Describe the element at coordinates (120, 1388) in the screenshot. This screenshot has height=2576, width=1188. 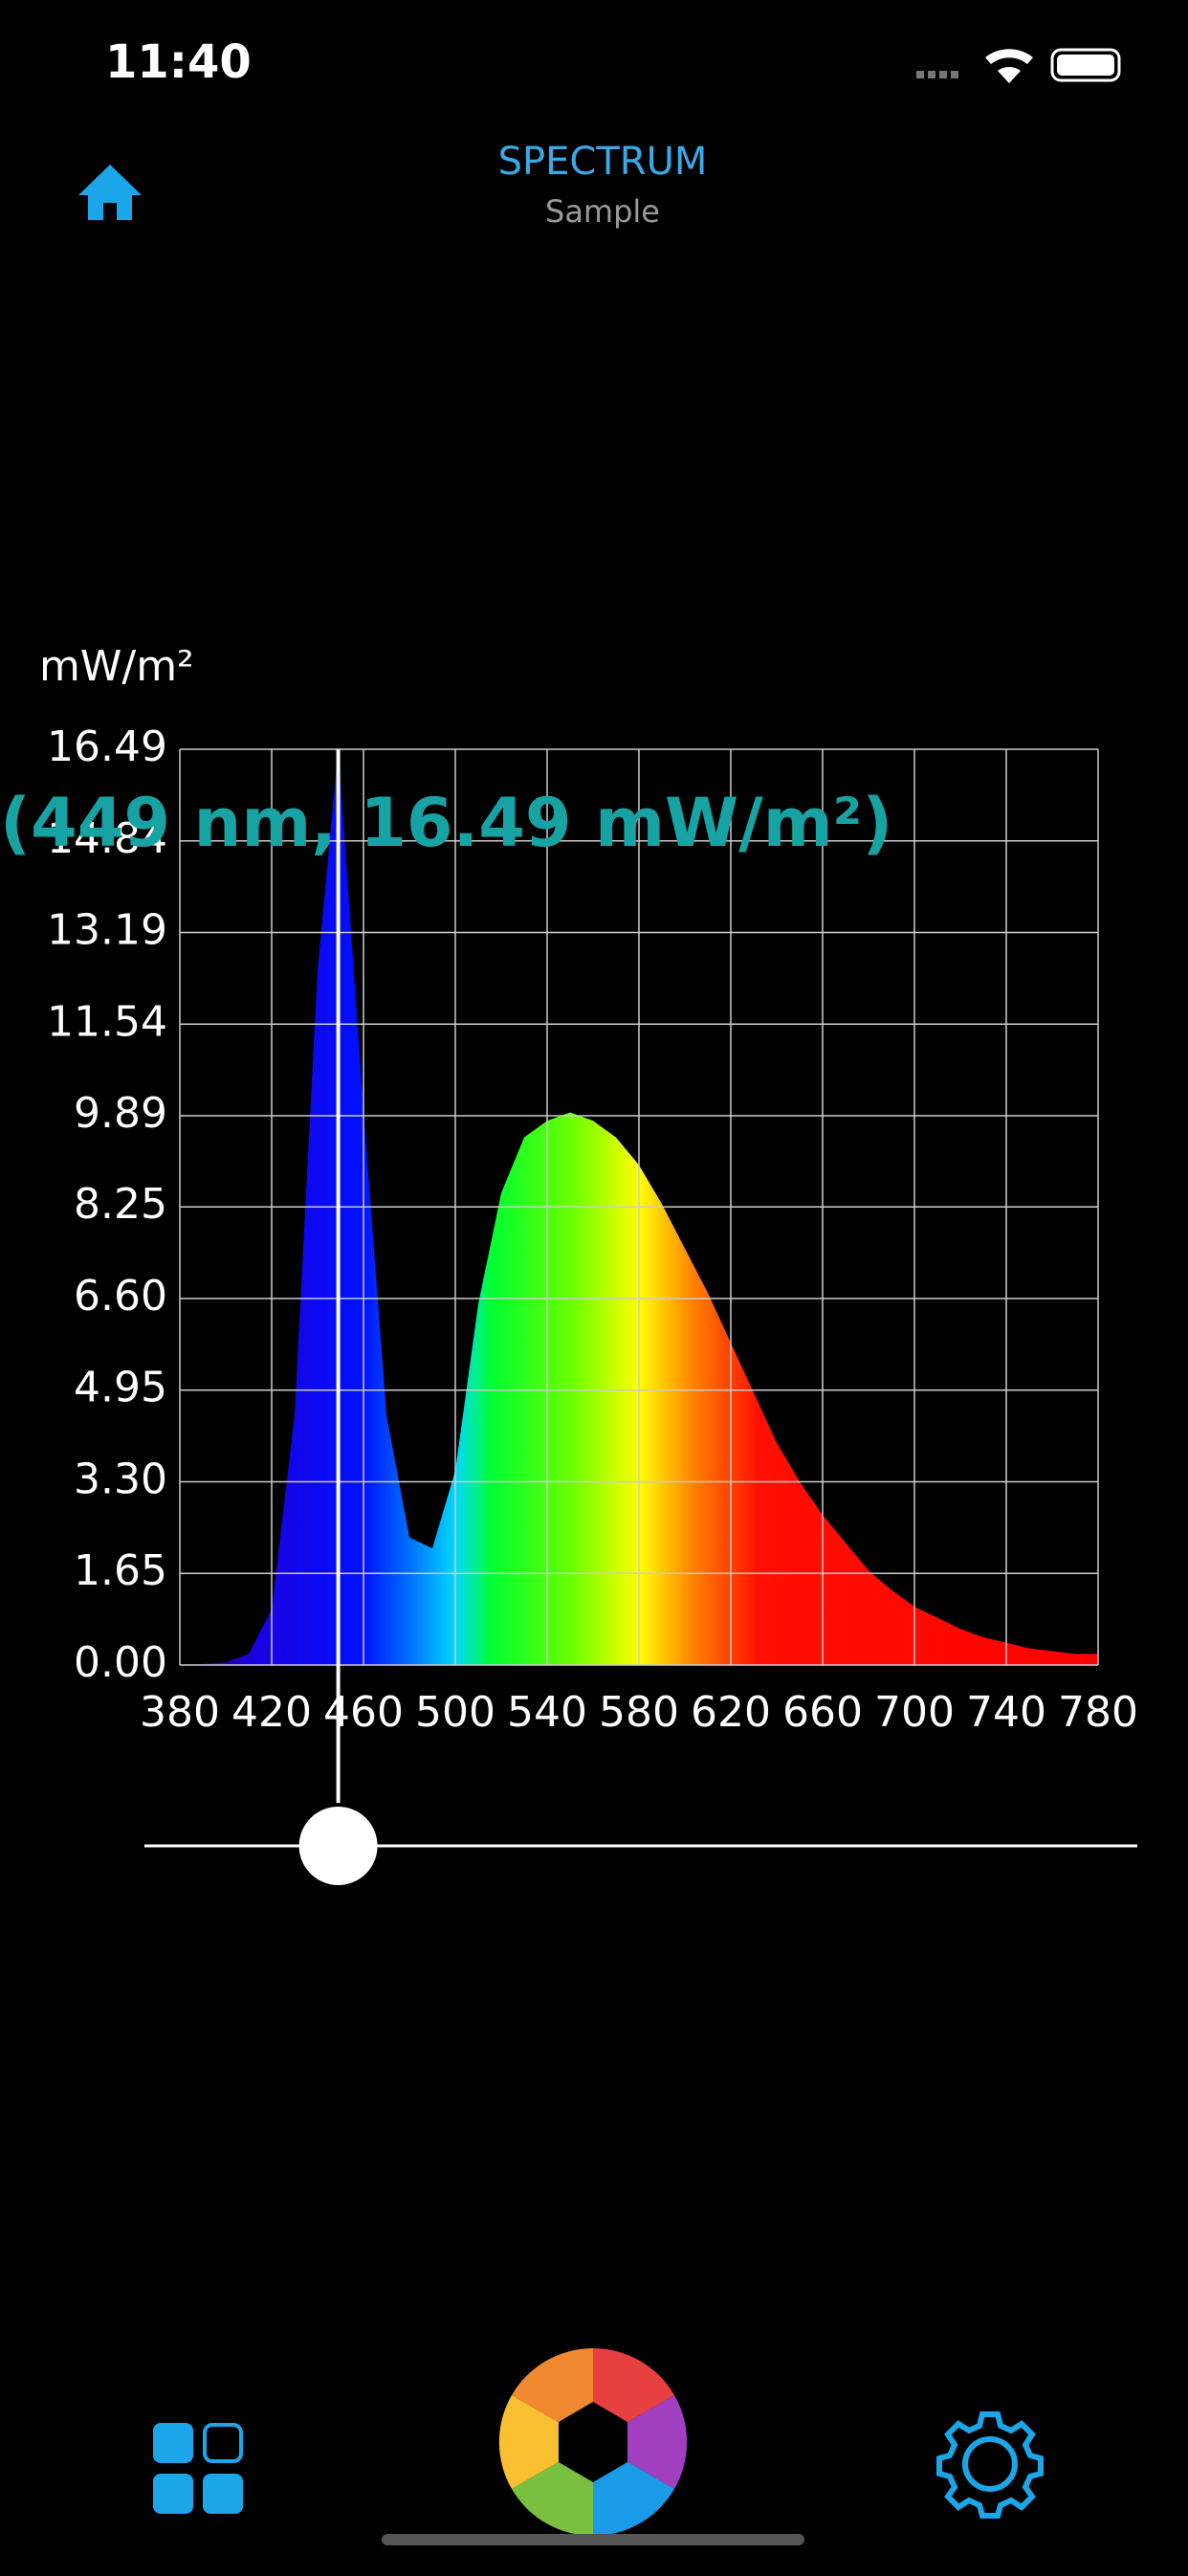
I see `y-tick-label: 4.95` at that location.